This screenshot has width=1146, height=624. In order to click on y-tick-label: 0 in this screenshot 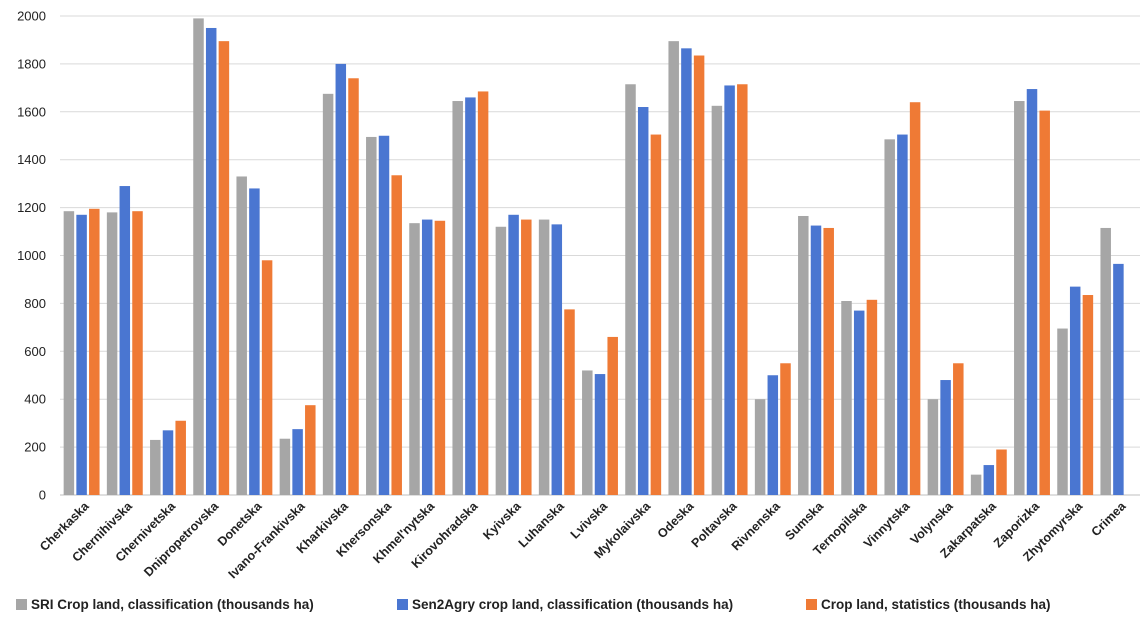, I will do `click(42, 495)`.